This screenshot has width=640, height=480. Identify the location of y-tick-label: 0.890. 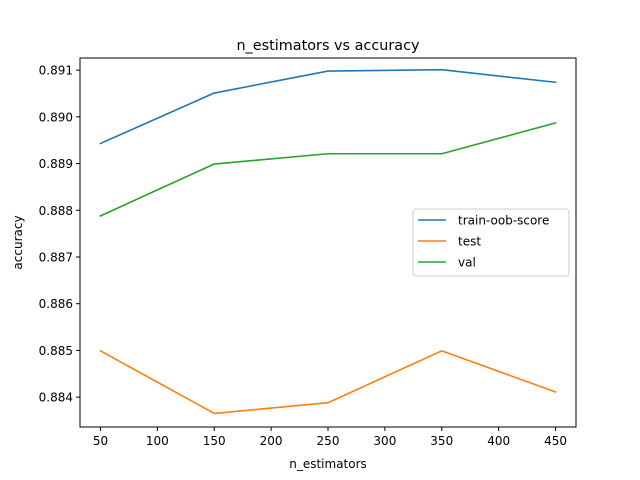
(56, 117).